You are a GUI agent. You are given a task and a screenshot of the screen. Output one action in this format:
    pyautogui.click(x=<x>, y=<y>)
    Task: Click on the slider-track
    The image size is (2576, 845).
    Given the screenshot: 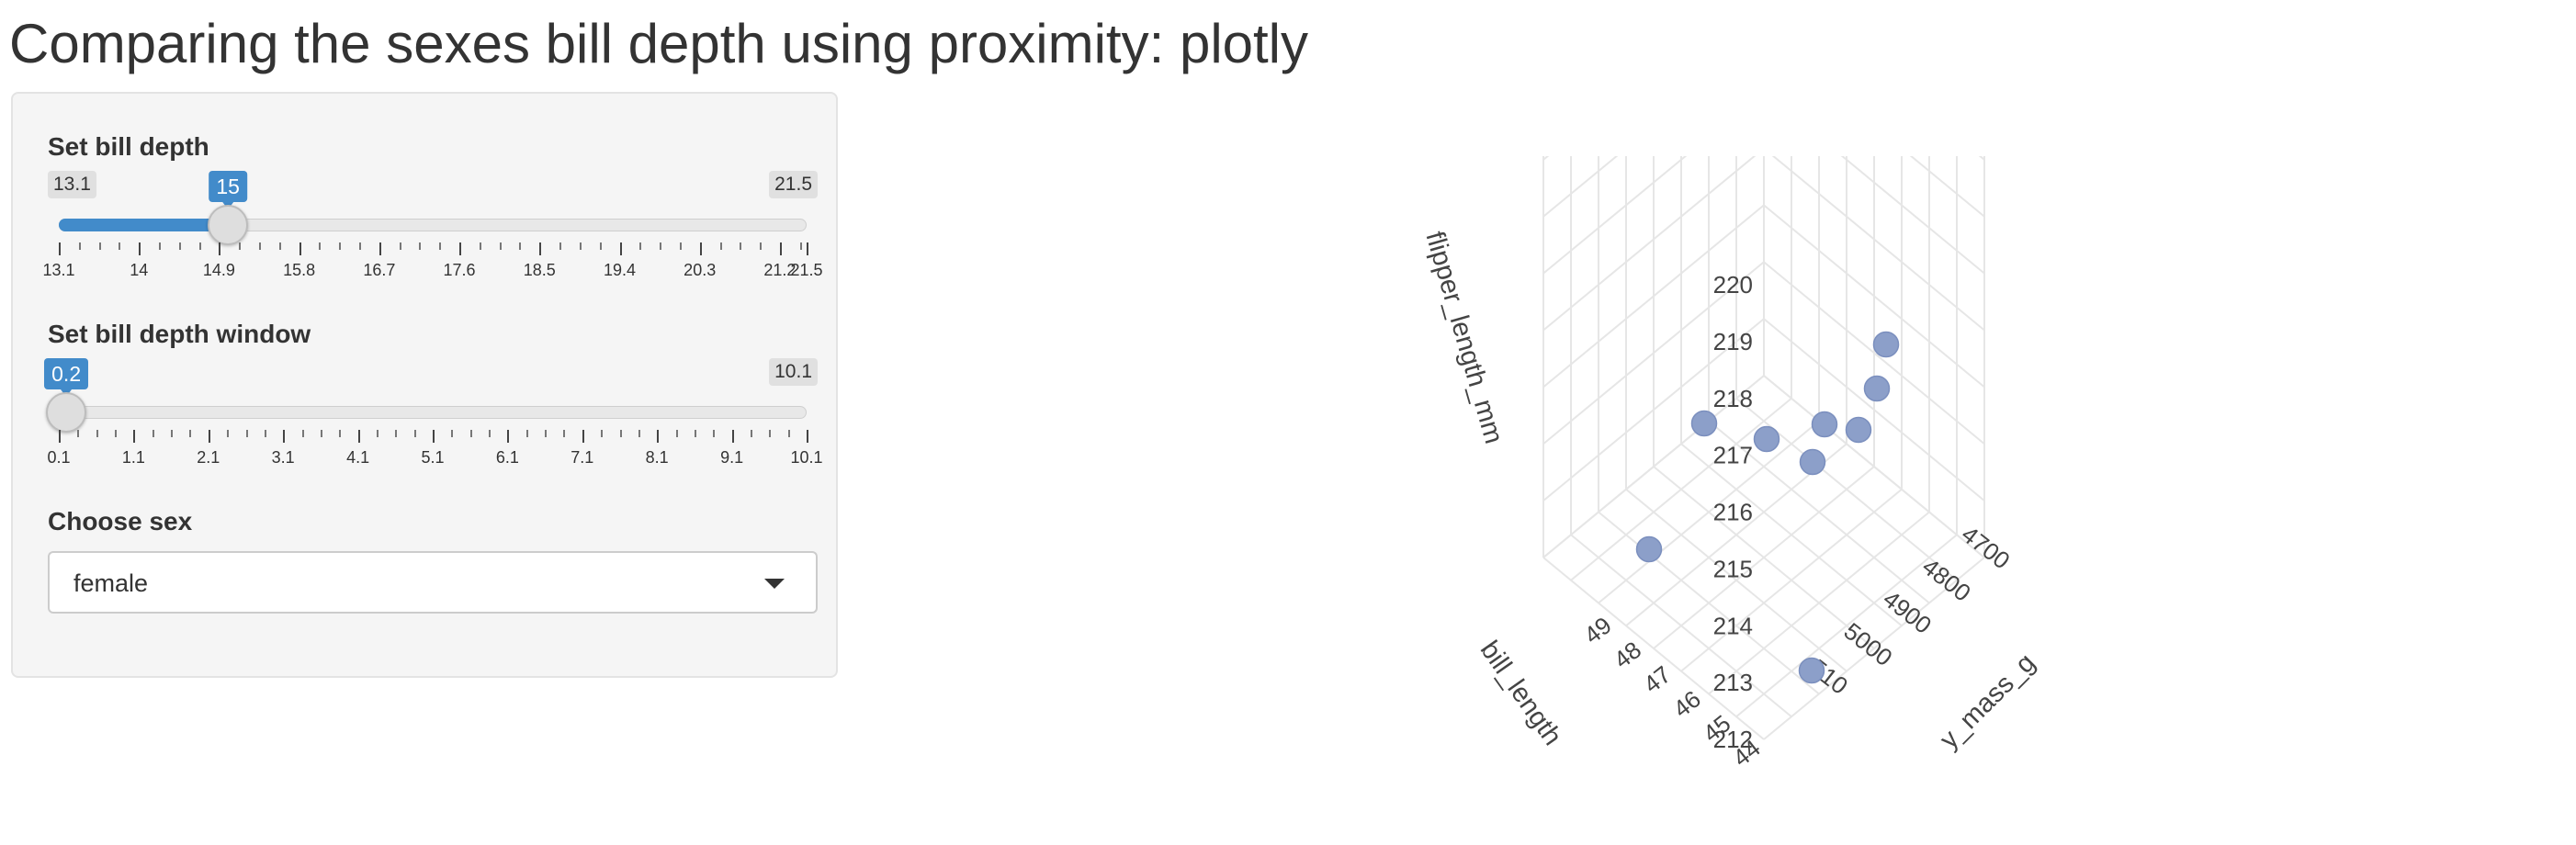 What is the action you would take?
    pyautogui.click(x=433, y=412)
    